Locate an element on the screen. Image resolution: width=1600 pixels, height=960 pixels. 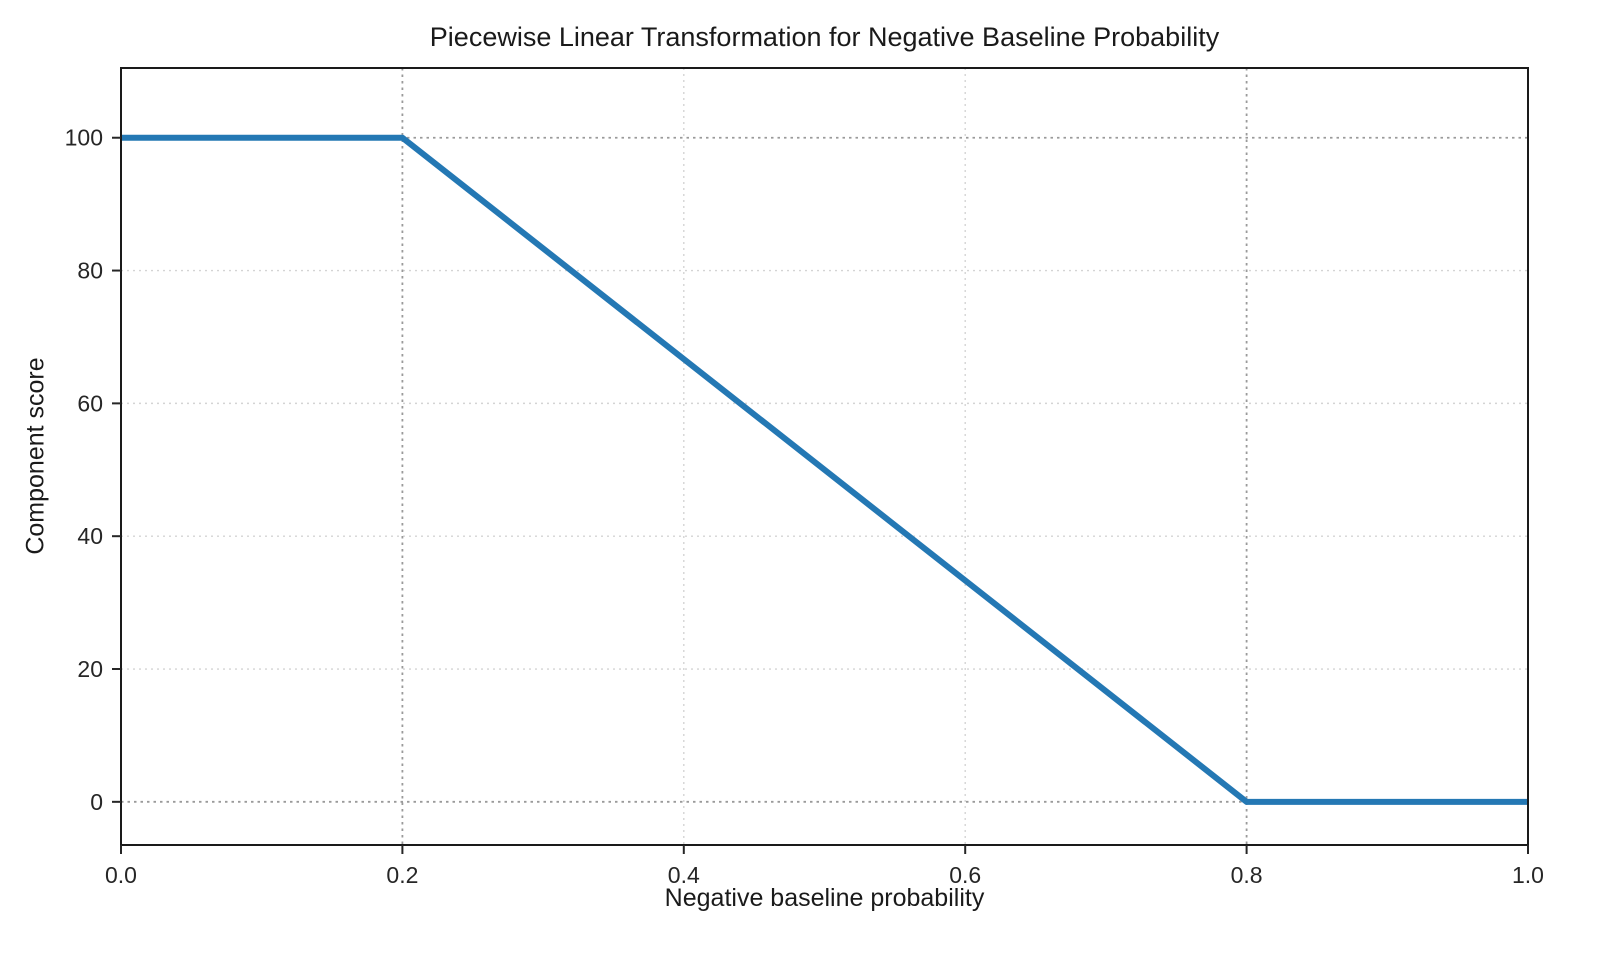
y-tick-label: 40 is located at coordinates (90, 536).